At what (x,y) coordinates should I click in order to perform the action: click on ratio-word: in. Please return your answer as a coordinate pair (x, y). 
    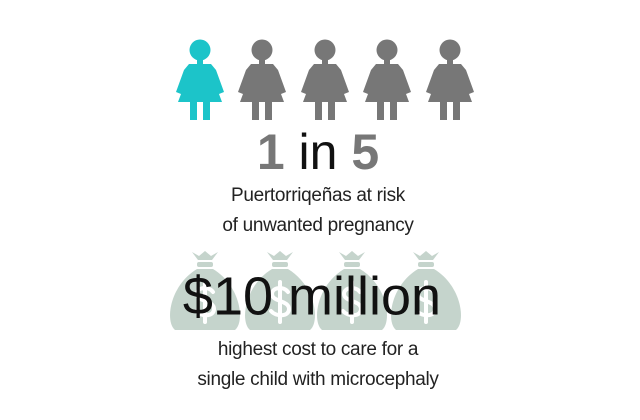
    Looking at the image, I should click on (318, 152).